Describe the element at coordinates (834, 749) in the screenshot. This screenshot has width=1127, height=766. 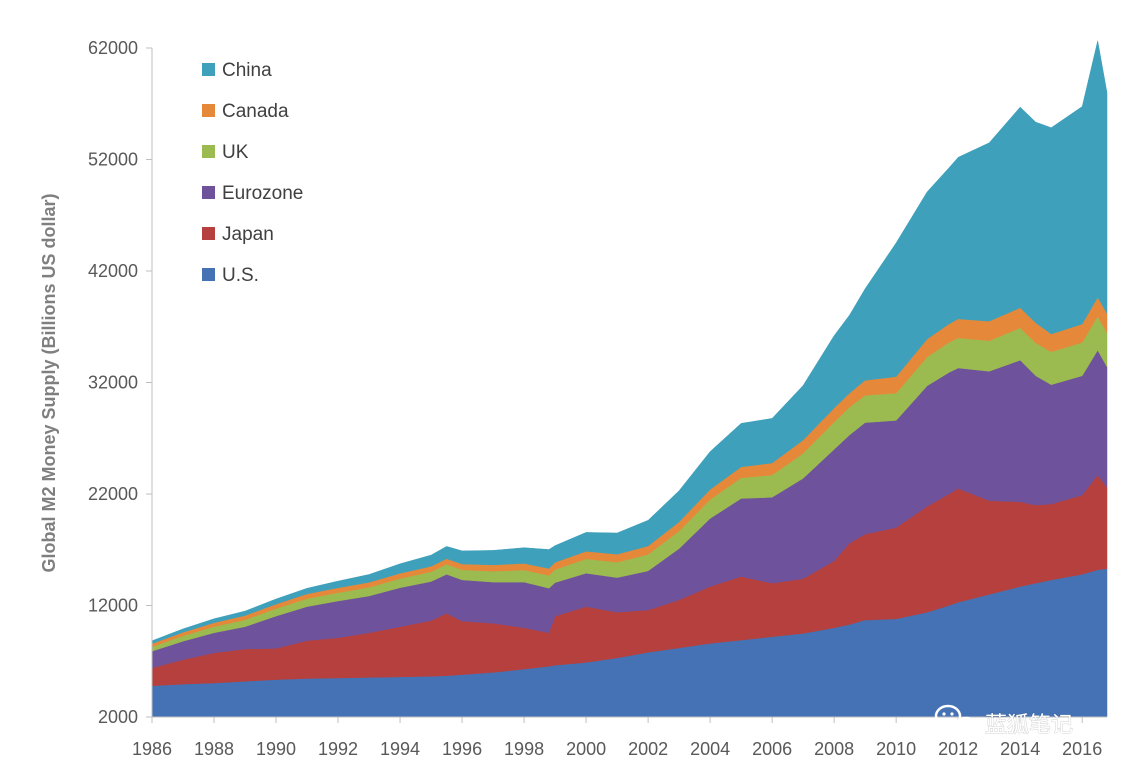
I see `x-tick-label: 2008` at that location.